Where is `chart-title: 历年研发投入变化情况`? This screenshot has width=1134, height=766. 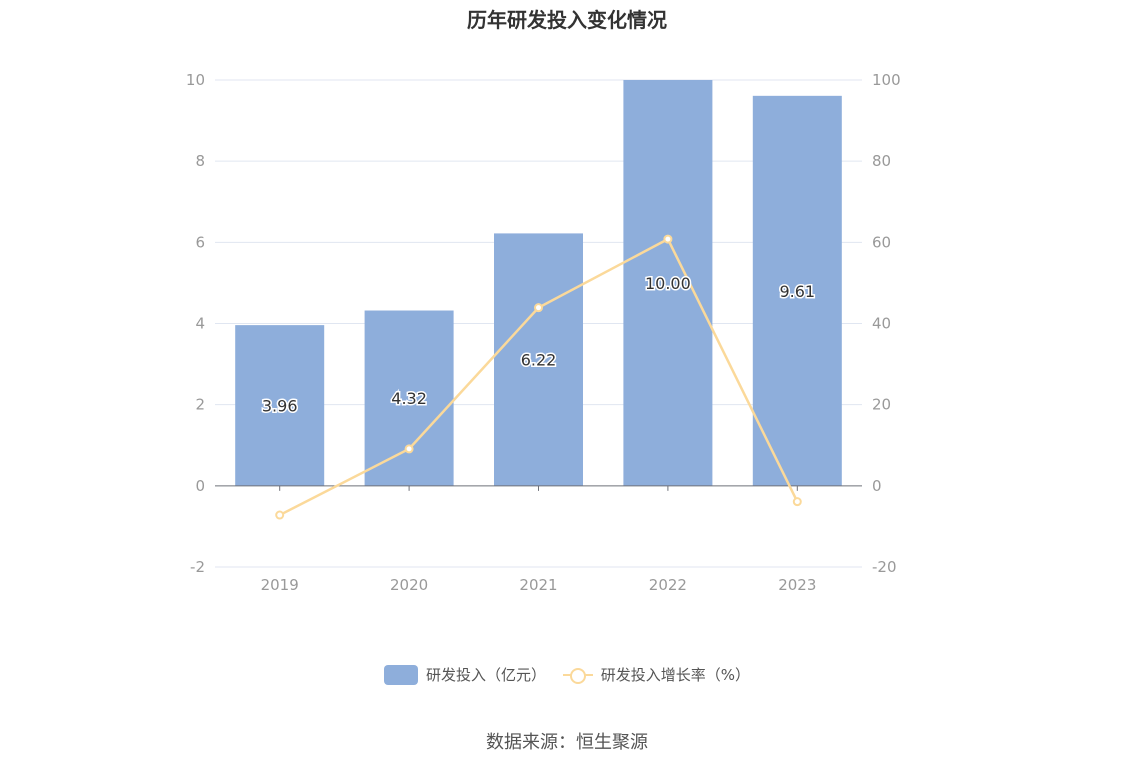 chart-title: 历年研发投入变化情况 is located at coordinates (567, 20).